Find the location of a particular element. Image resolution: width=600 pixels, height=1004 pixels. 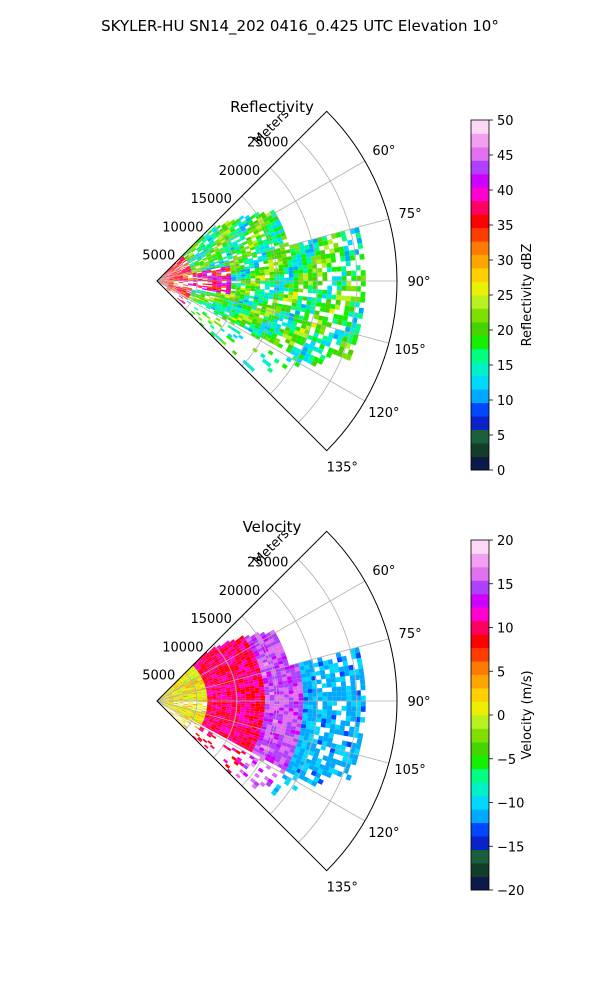

colorbar-label: Velocity (m/s) is located at coordinates (527, 714).